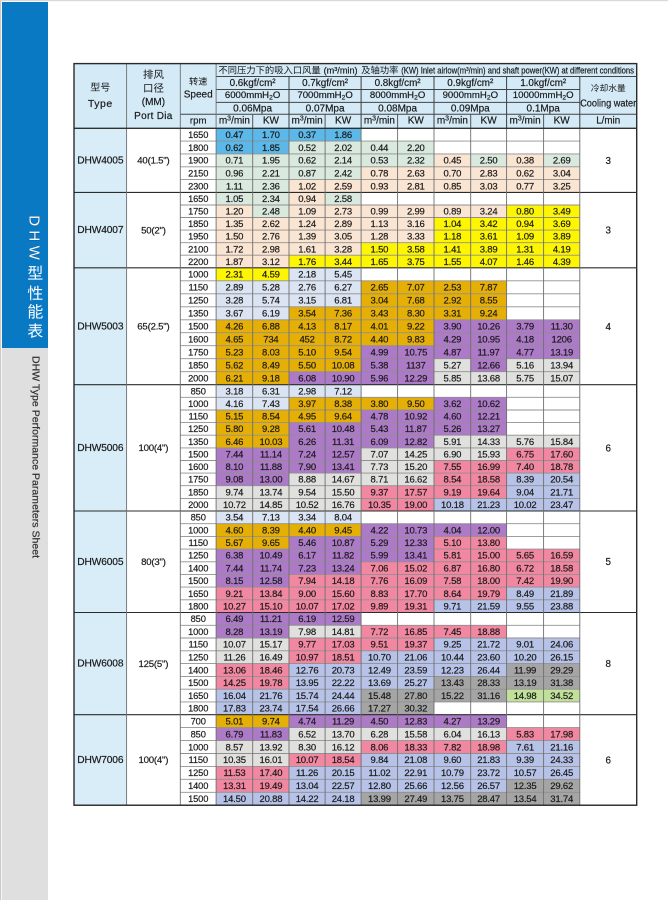 The width and height of the screenshot is (668, 905). I want to click on svg-text: 15.84, so click(561, 442).